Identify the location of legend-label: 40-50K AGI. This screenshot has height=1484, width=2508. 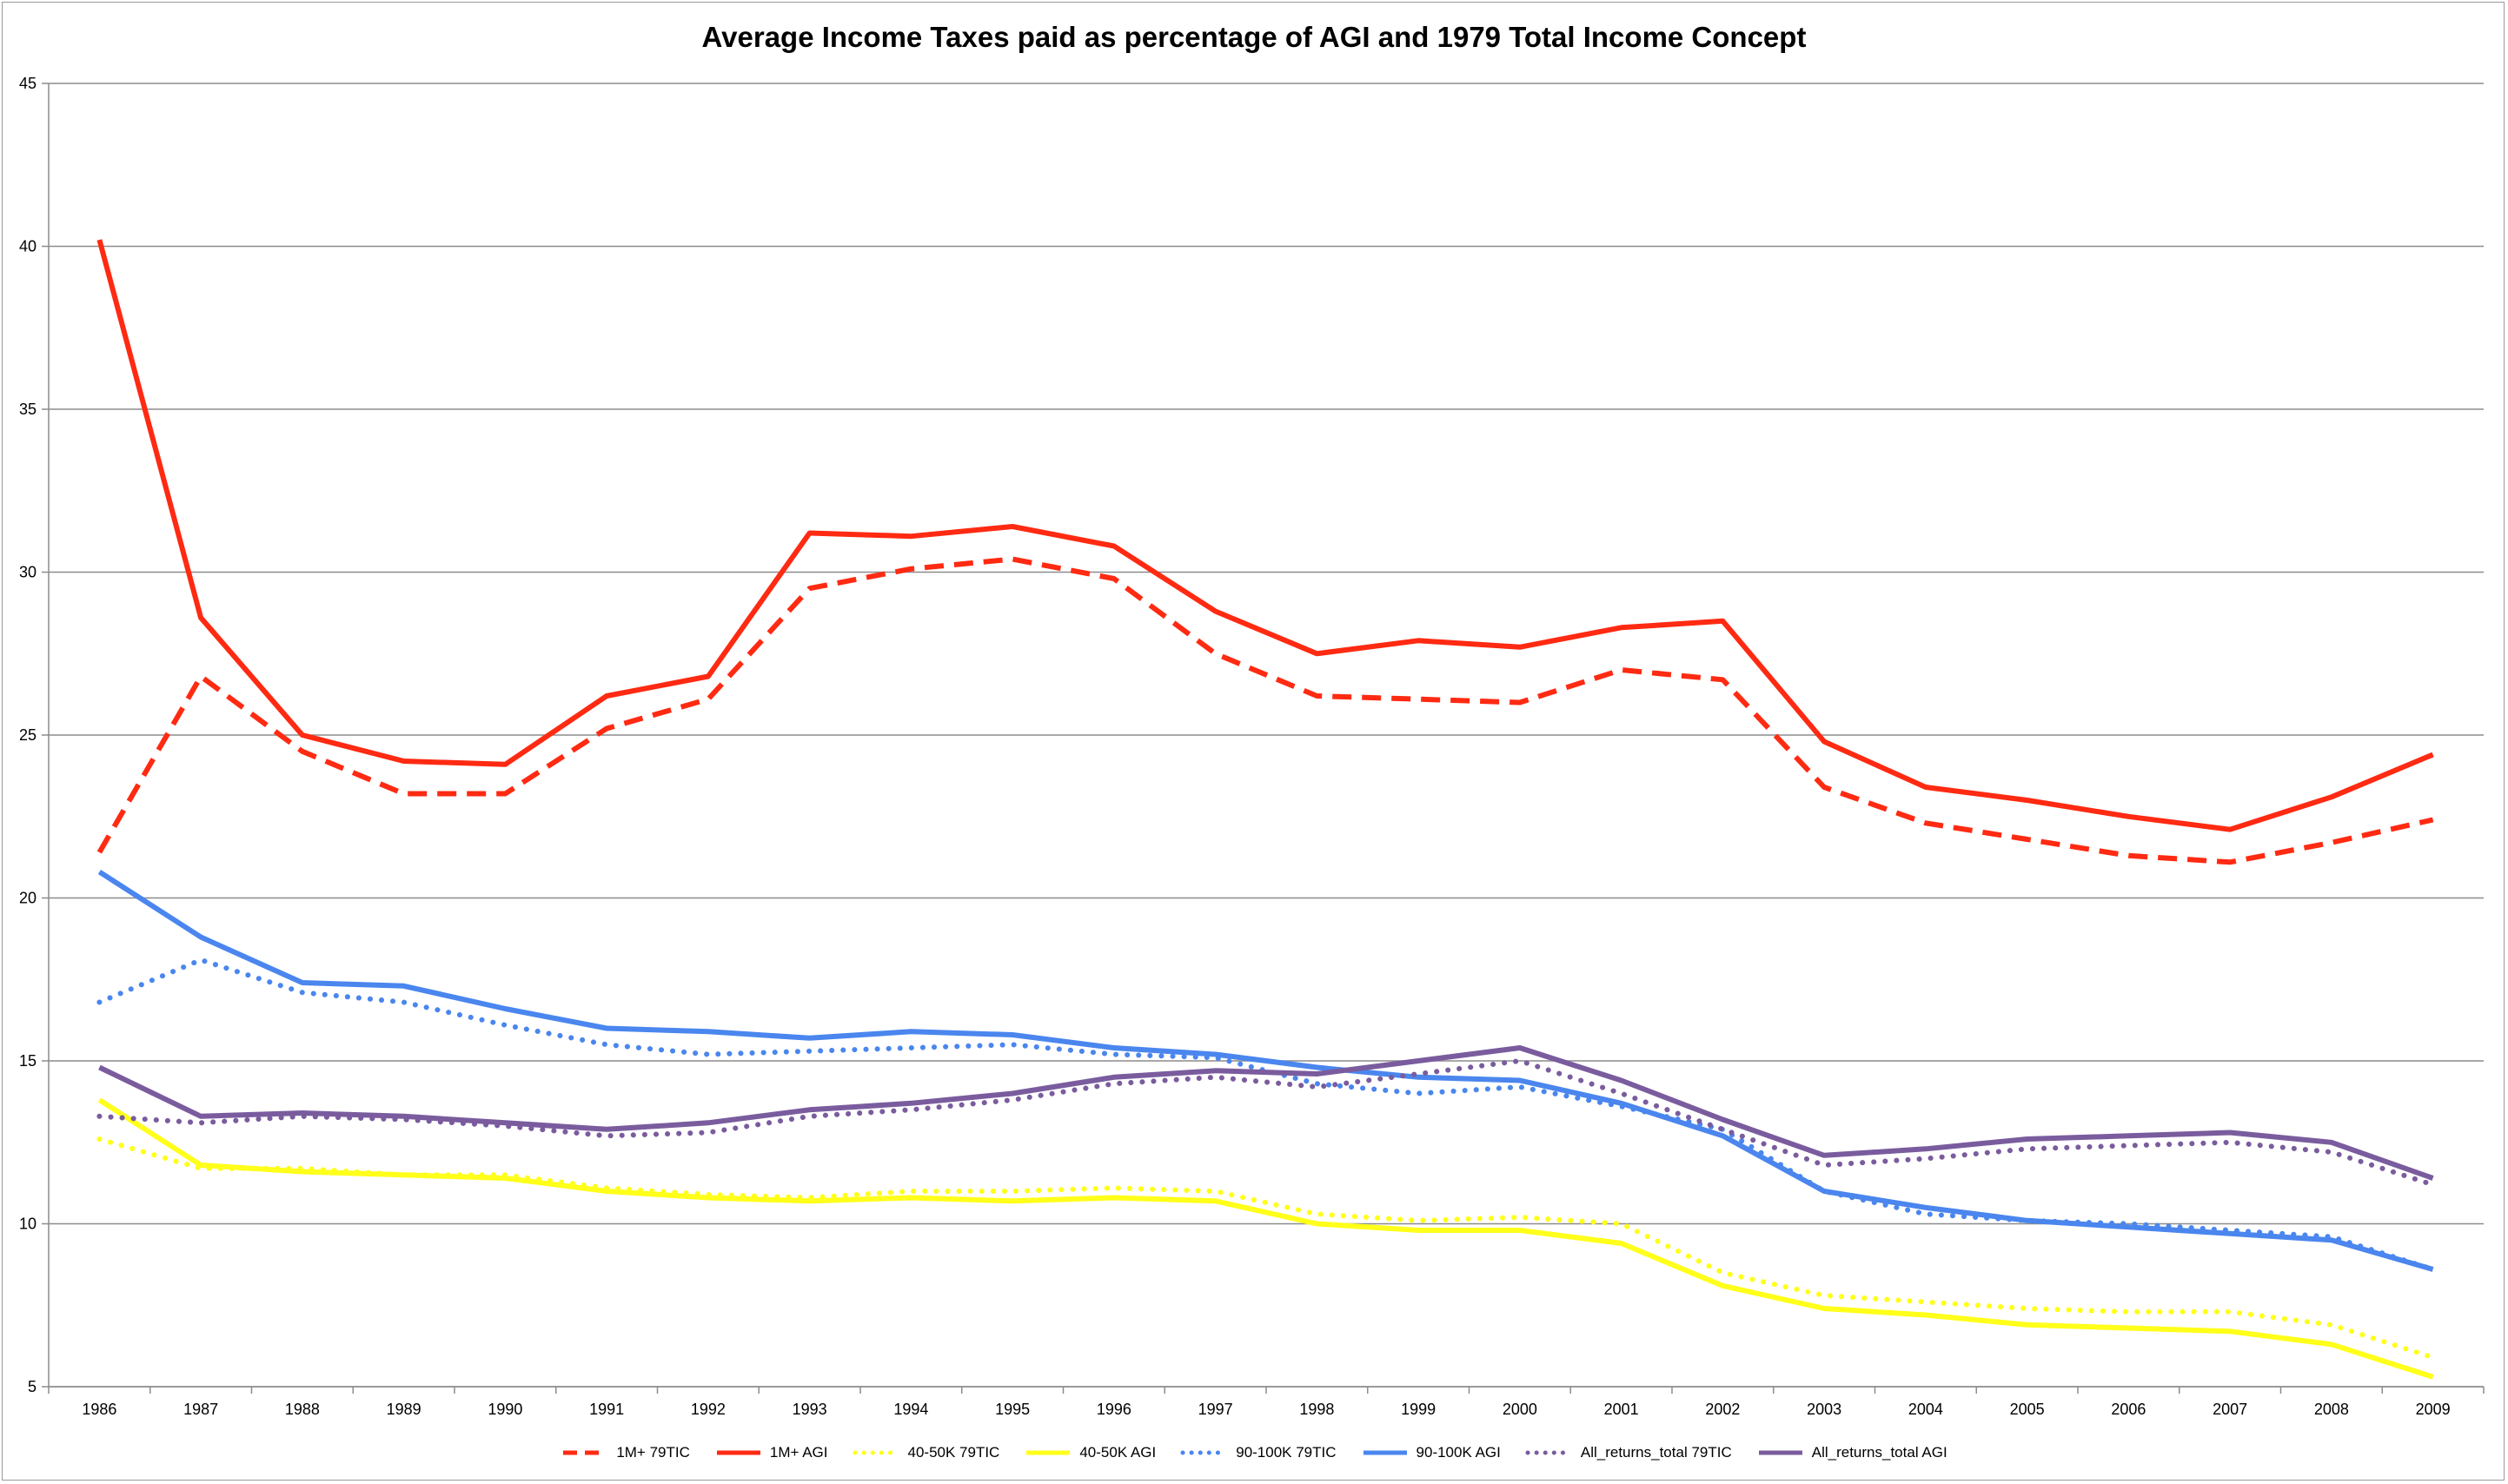
(1118, 1452).